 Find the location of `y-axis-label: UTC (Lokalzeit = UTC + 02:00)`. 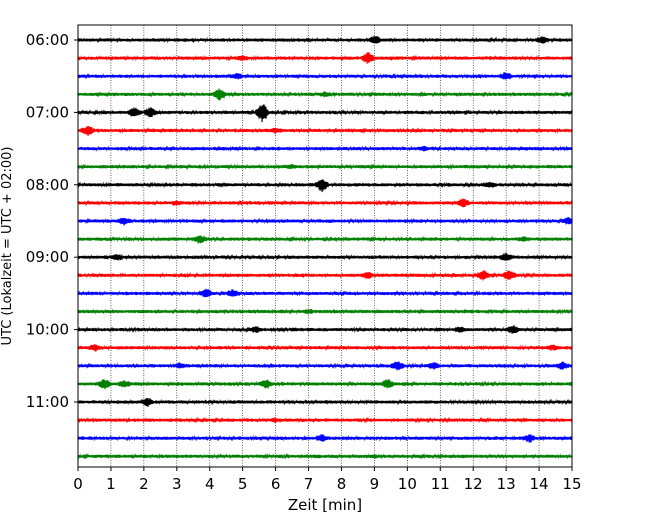

y-axis-label: UTC (Lokalzeit = UTC + 02:00) is located at coordinates (7, 246).